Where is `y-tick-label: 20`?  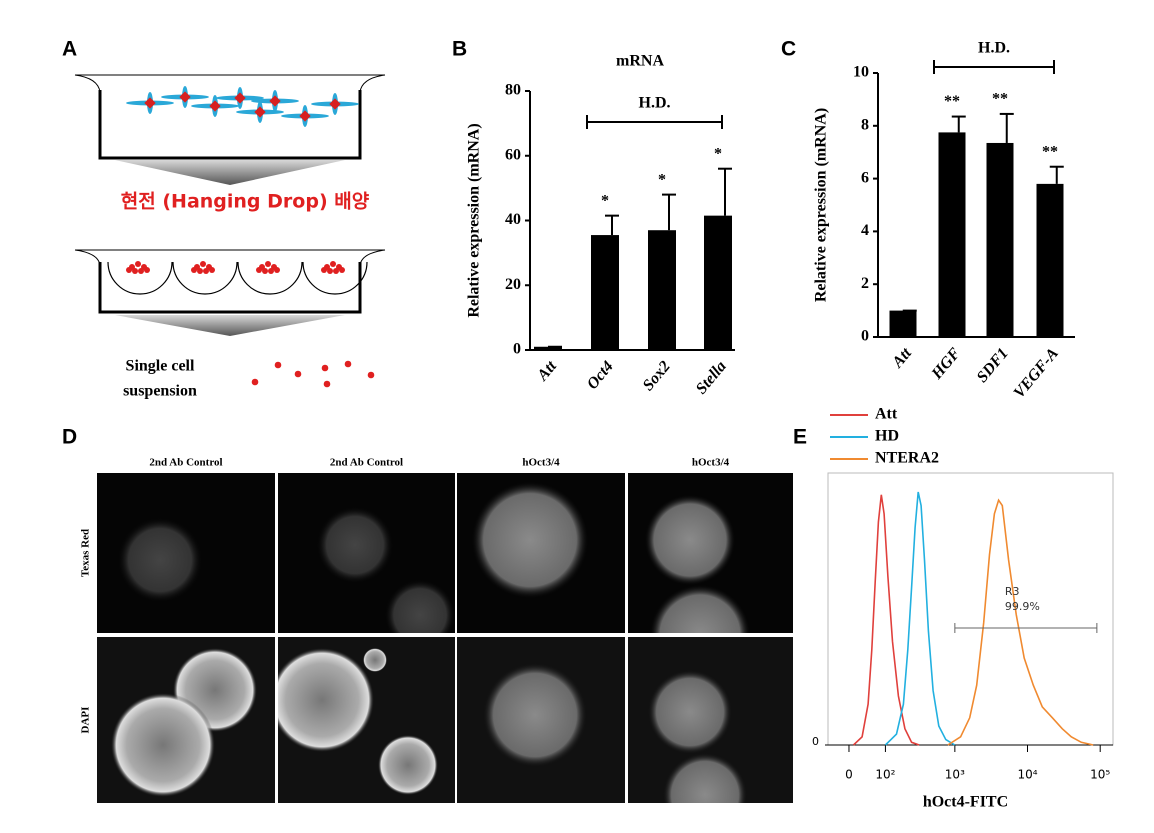
y-tick-label: 20 is located at coordinates (513, 284).